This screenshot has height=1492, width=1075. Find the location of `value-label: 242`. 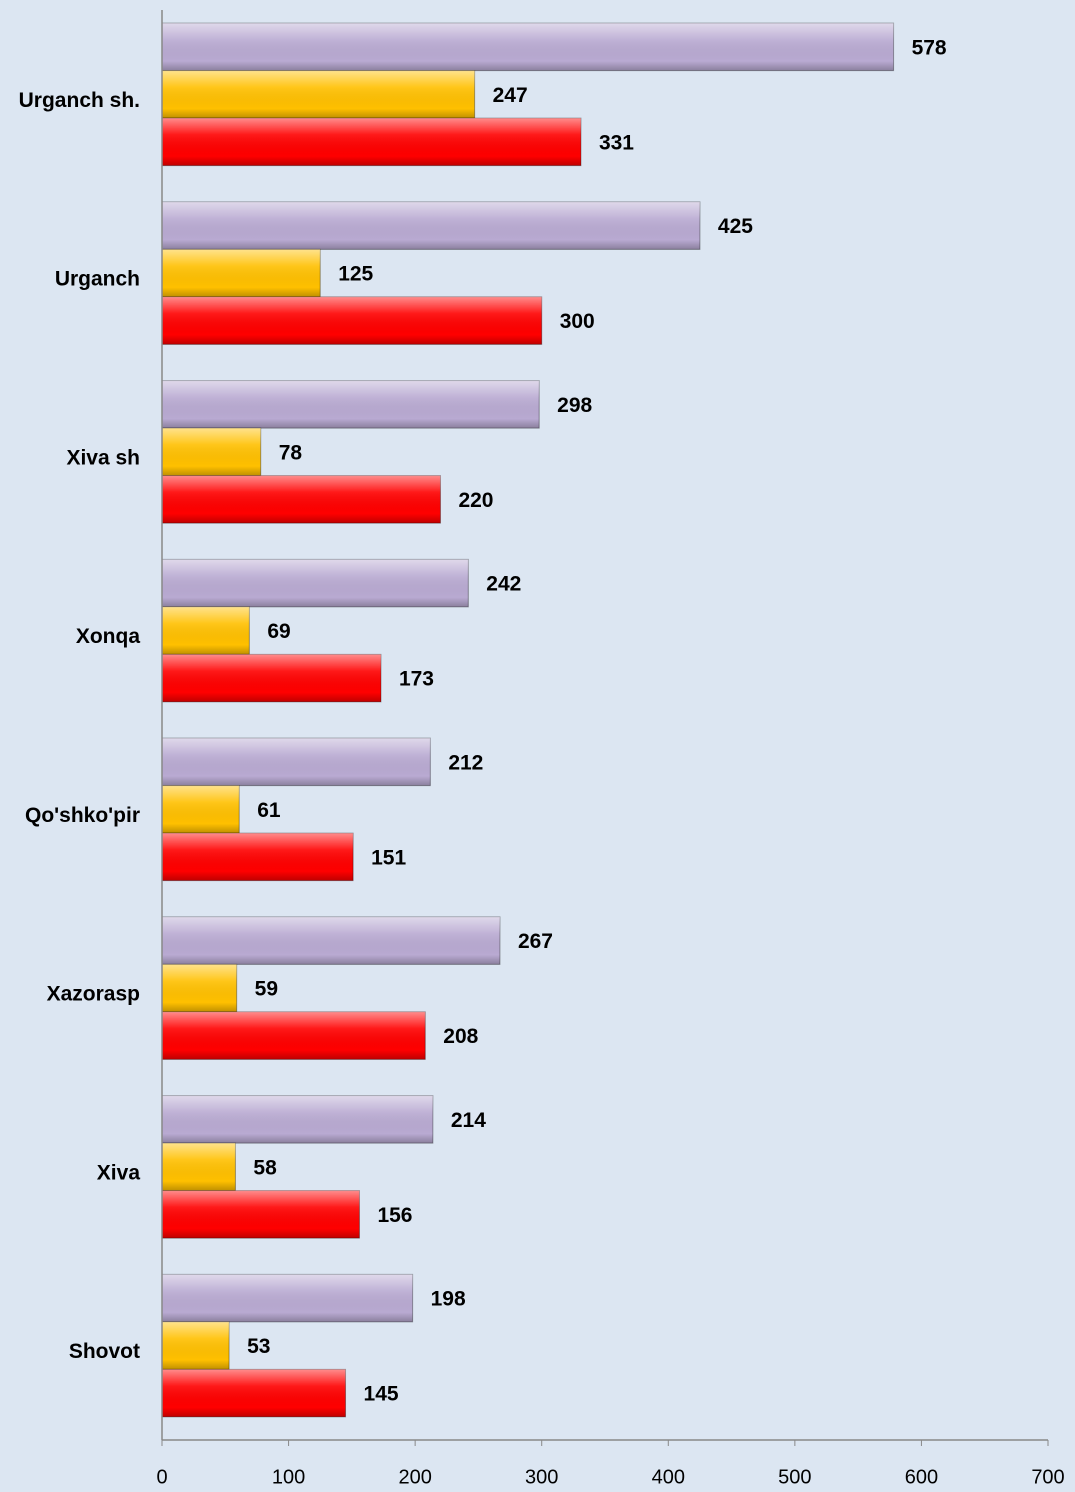

value-label: 242 is located at coordinates (503, 584).